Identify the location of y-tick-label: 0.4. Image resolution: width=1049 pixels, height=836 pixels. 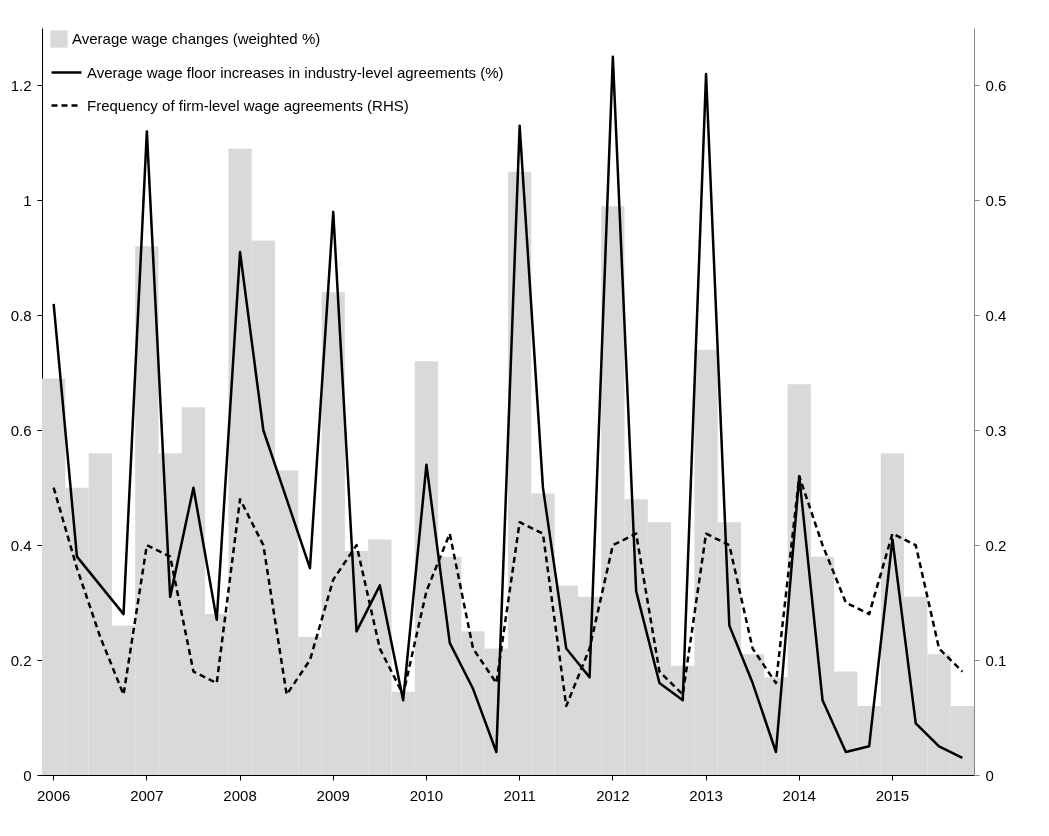
(21, 545).